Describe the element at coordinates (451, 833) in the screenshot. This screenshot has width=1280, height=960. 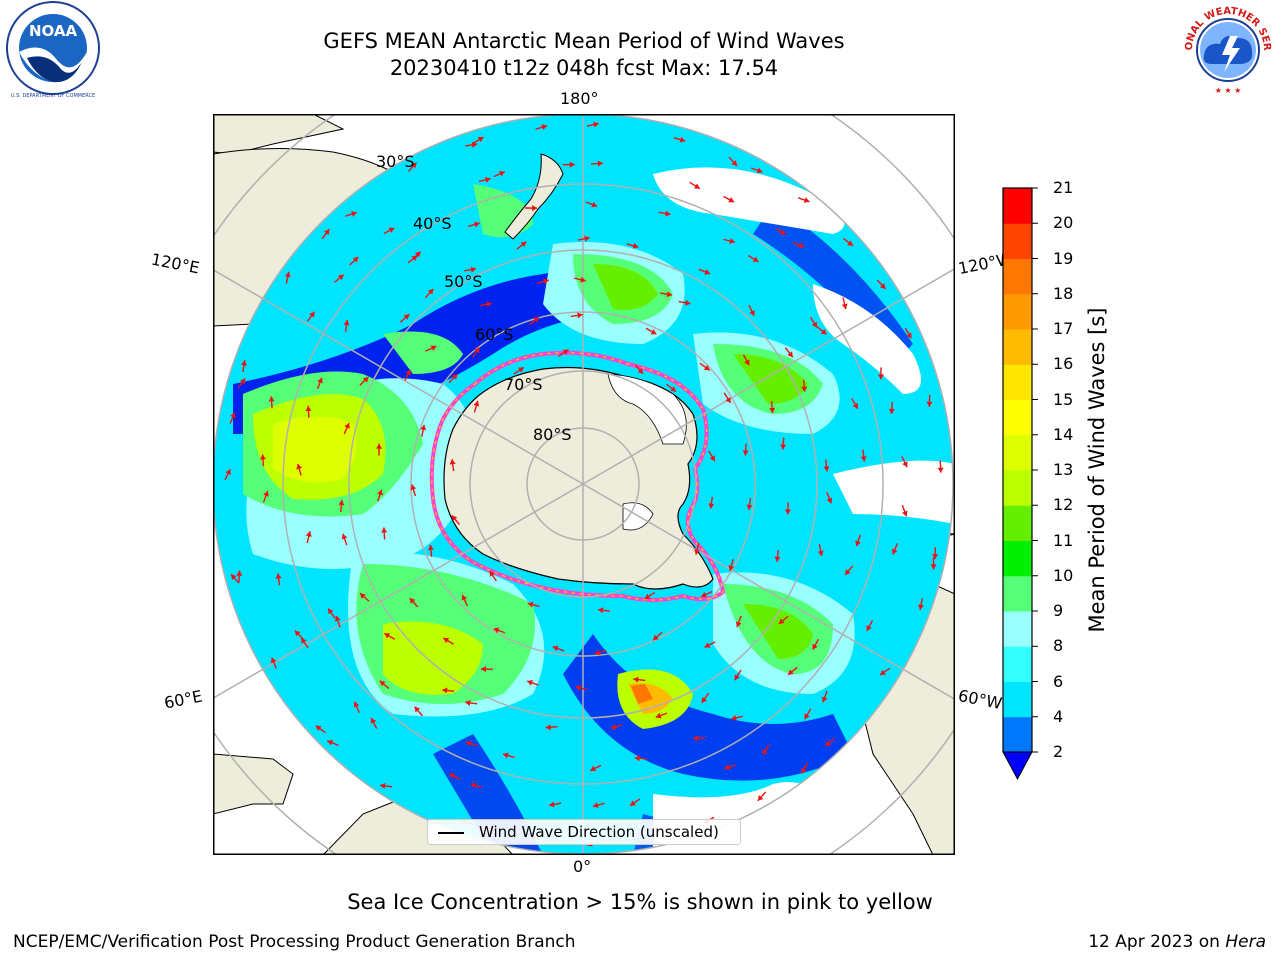
I see `legend-line-sample` at that location.